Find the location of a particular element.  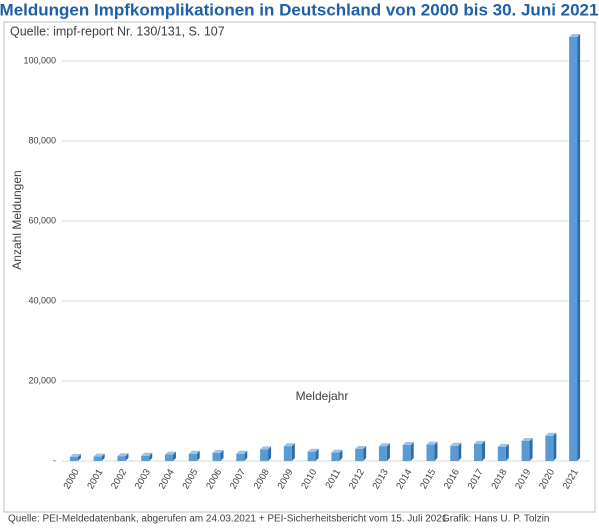

x-tick-label: 2010 is located at coordinates (309, 479).